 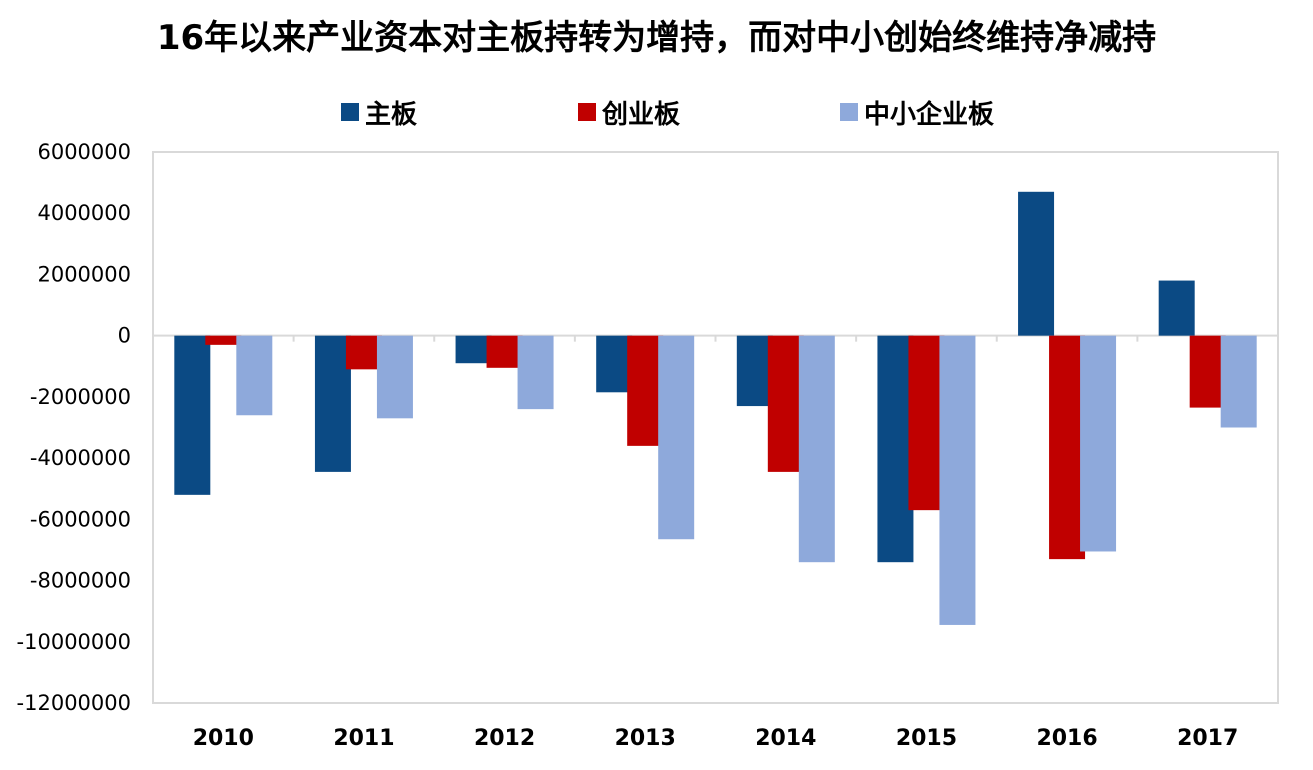 I want to click on y-tick-label: -10000000, so click(x=74, y=642).